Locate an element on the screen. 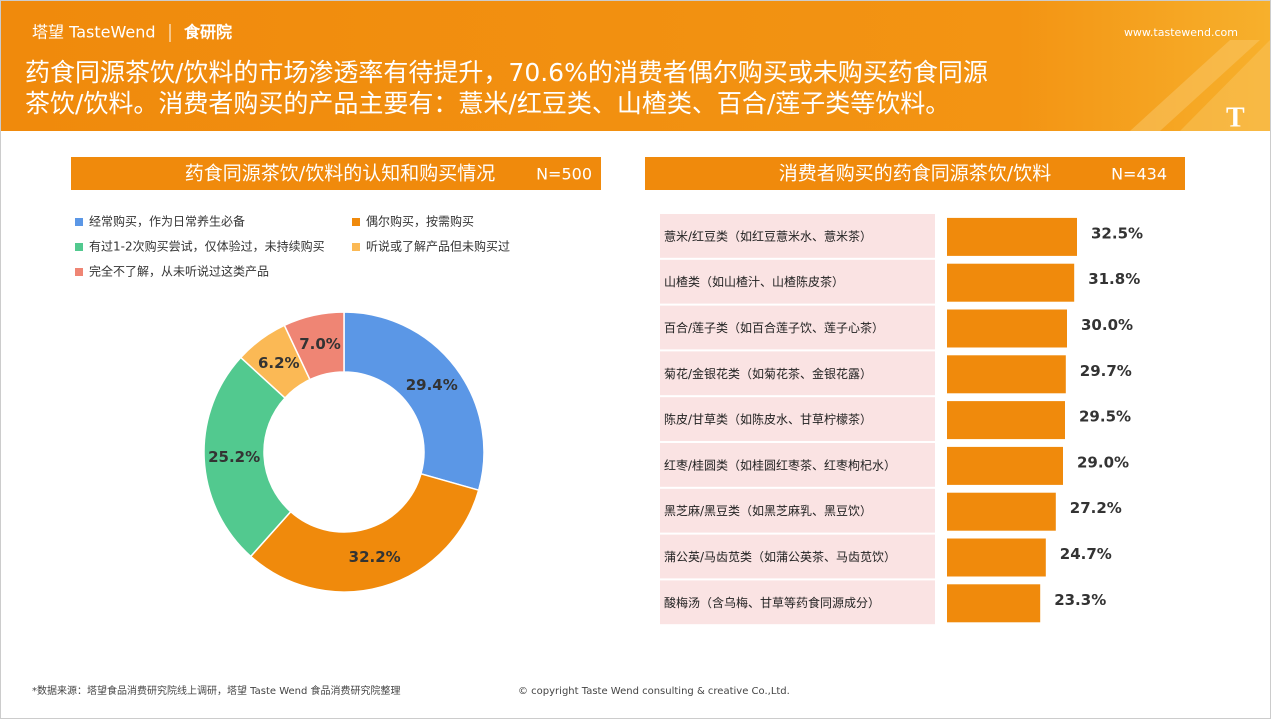  data-label: 29.4% is located at coordinates (432, 385).